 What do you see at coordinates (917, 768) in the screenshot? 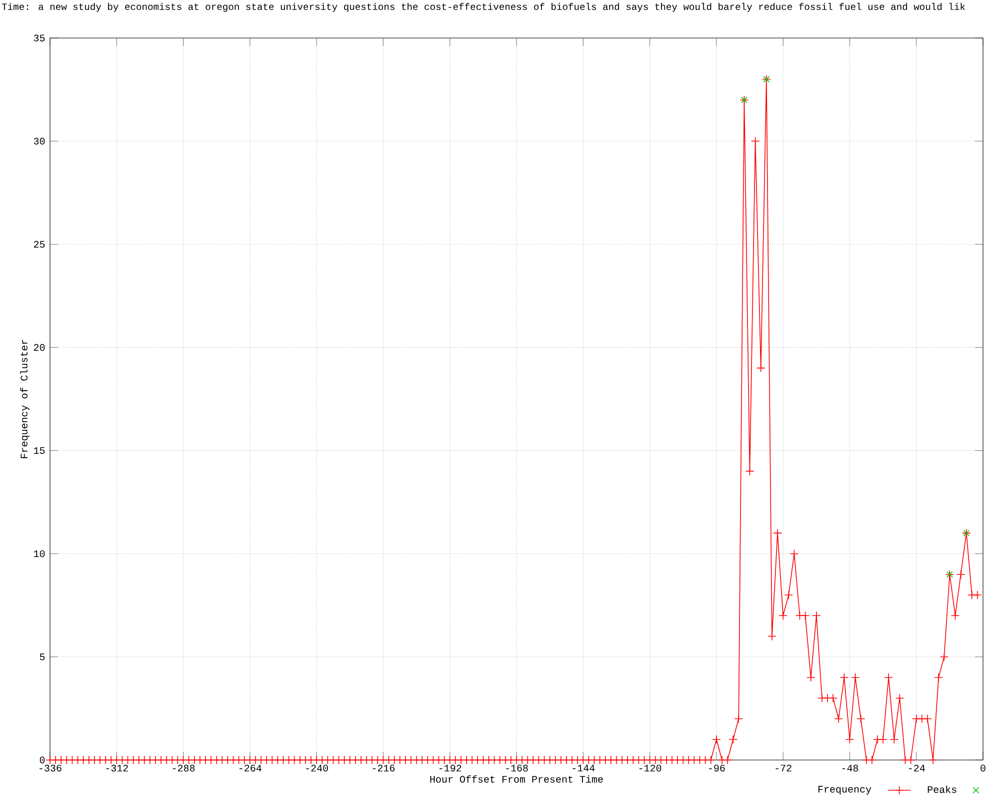
I see `x-tick-label: -24` at bounding box center [917, 768].